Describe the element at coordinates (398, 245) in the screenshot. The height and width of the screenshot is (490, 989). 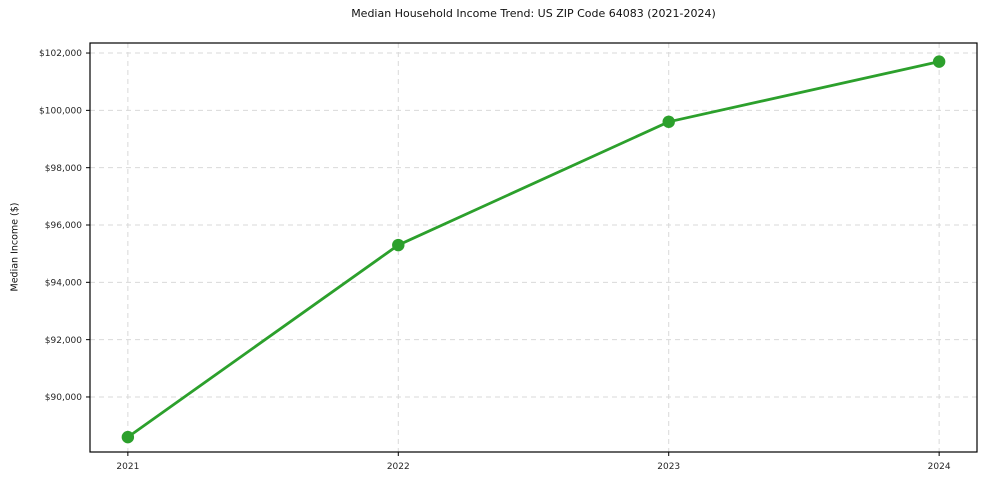
I see `data-point-2022` at that location.